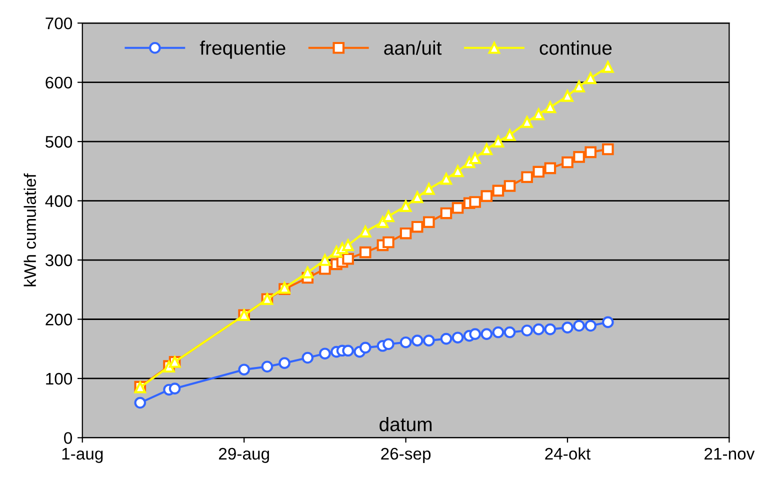 The image size is (770, 481). What do you see at coordinates (82, 455) in the screenshot?
I see `x-tick-label: 1-aug` at bounding box center [82, 455].